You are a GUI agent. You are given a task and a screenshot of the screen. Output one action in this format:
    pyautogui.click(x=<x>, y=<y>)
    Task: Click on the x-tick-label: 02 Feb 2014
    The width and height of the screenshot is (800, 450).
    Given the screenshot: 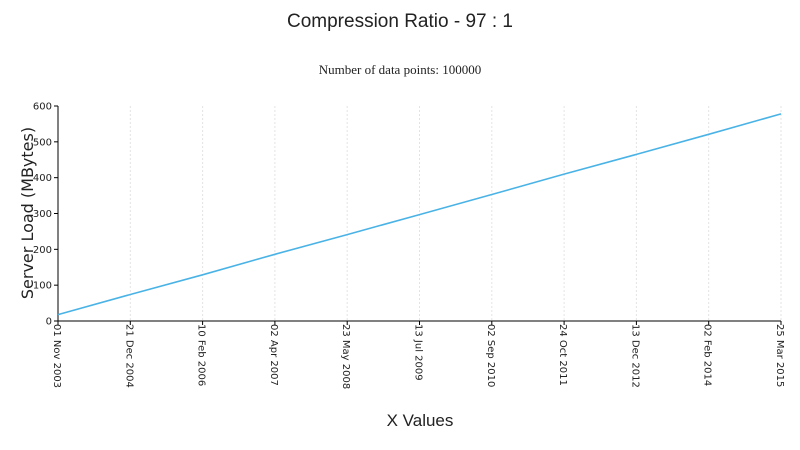 What is the action you would take?
    pyautogui.click(x=707, y=355)
    